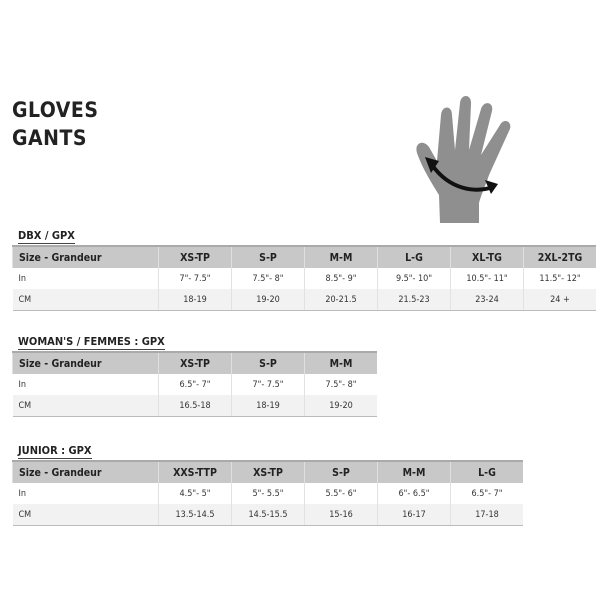 Image resolution: width=600 pixels, height=600 pixels. Describe the element at coordinates (55, 451) in the screenshot. I see `section-title-junior: JUNIOR : GPX` at that location.